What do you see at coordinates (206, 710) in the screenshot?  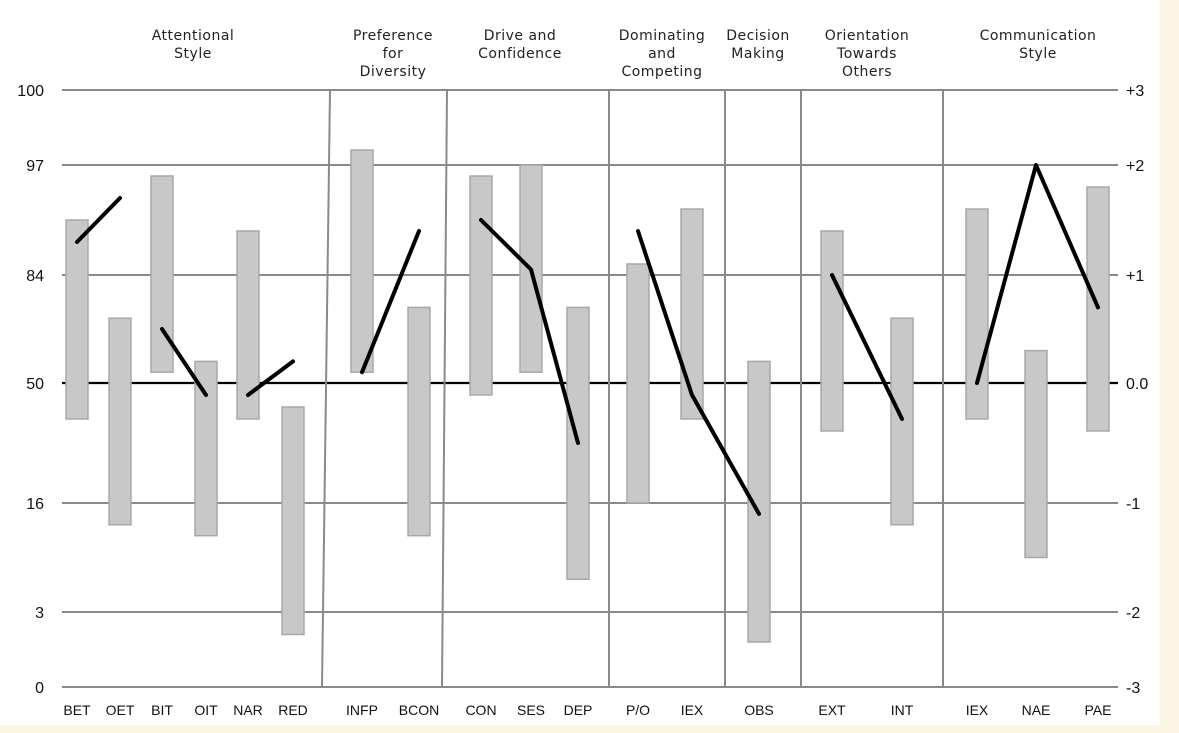 I see `category-label: OIT` at bounding box center [206, 710].